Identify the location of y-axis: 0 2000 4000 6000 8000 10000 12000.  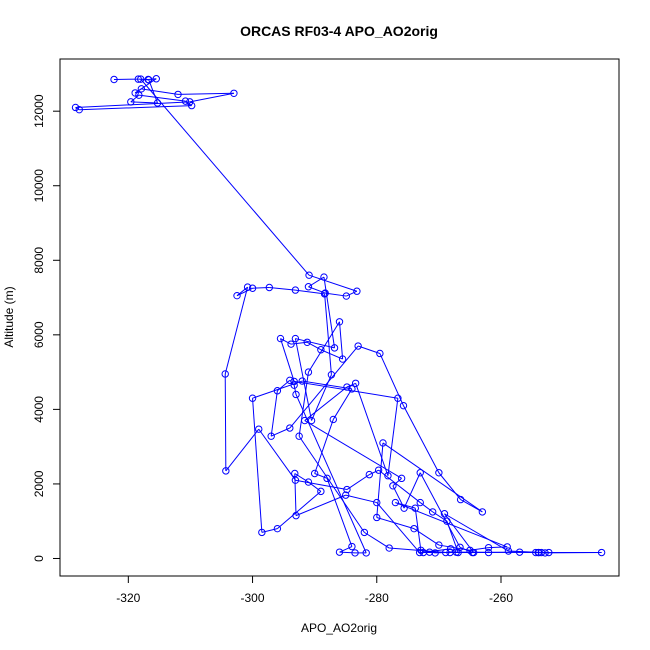
(46, 328).